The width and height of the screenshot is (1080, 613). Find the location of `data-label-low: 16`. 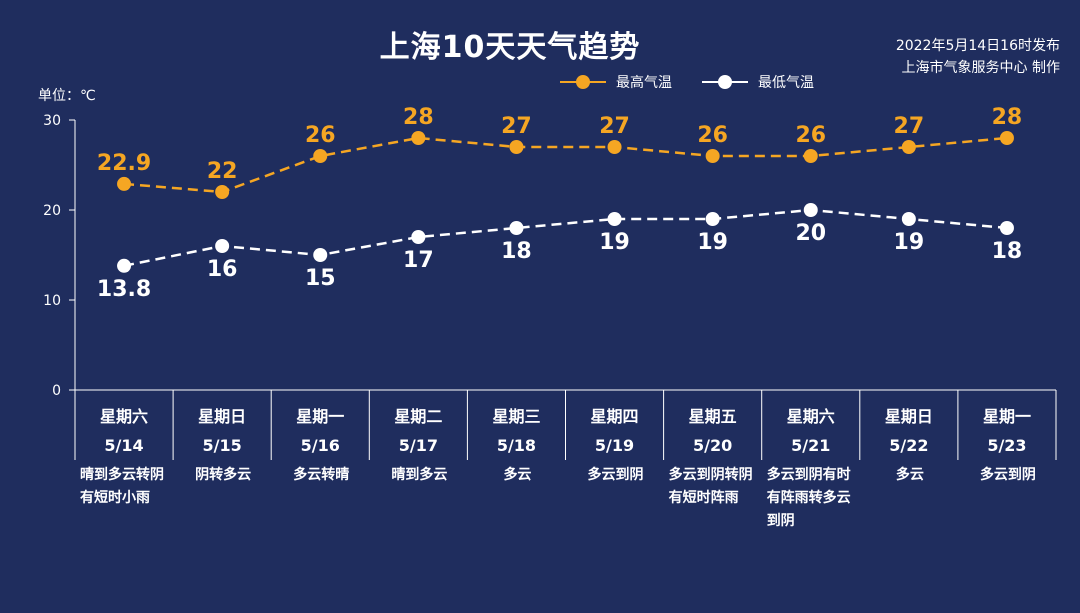

data-label-low: 16 is located at coordinates (222, 269).